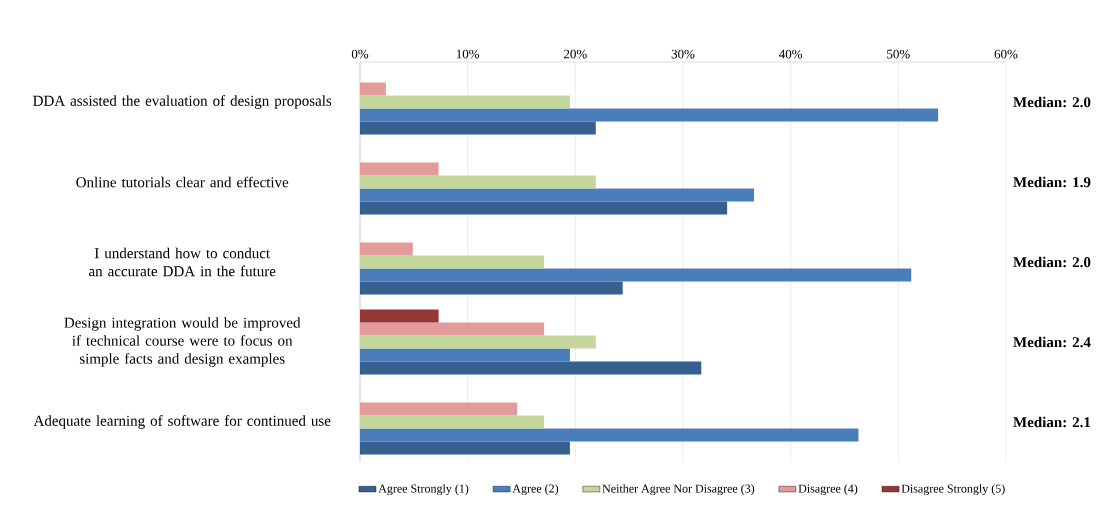  Describe the element at coordinates (1052, 342) in the screenshot. I see `text: Median: 2.4` at that location.